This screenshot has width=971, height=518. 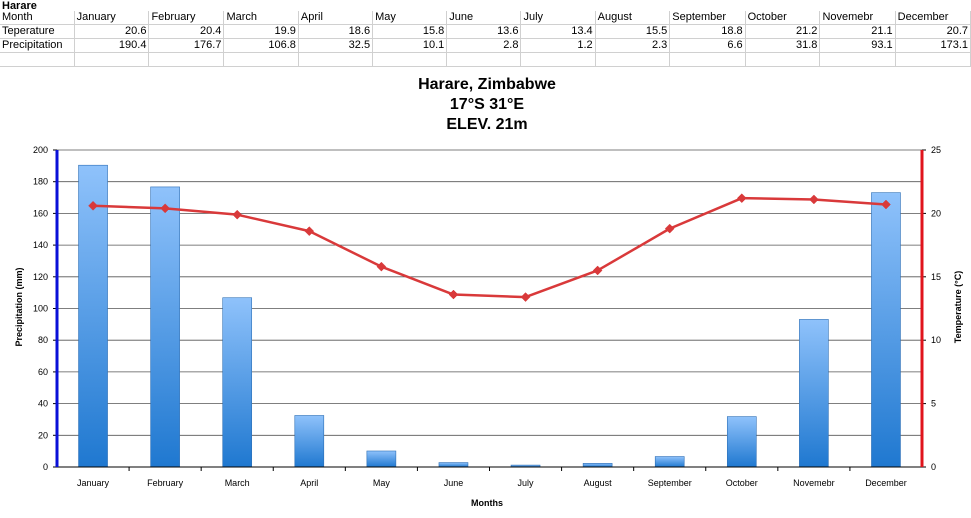 I want to click on value-cell: 93.1, so click(x=857, y=45).